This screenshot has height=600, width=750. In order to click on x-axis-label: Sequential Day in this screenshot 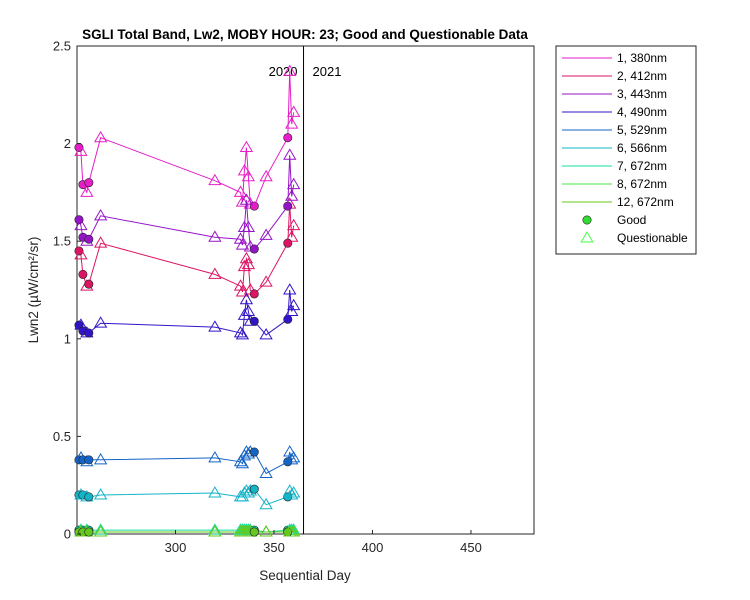, I will do `click(305, 575)`.